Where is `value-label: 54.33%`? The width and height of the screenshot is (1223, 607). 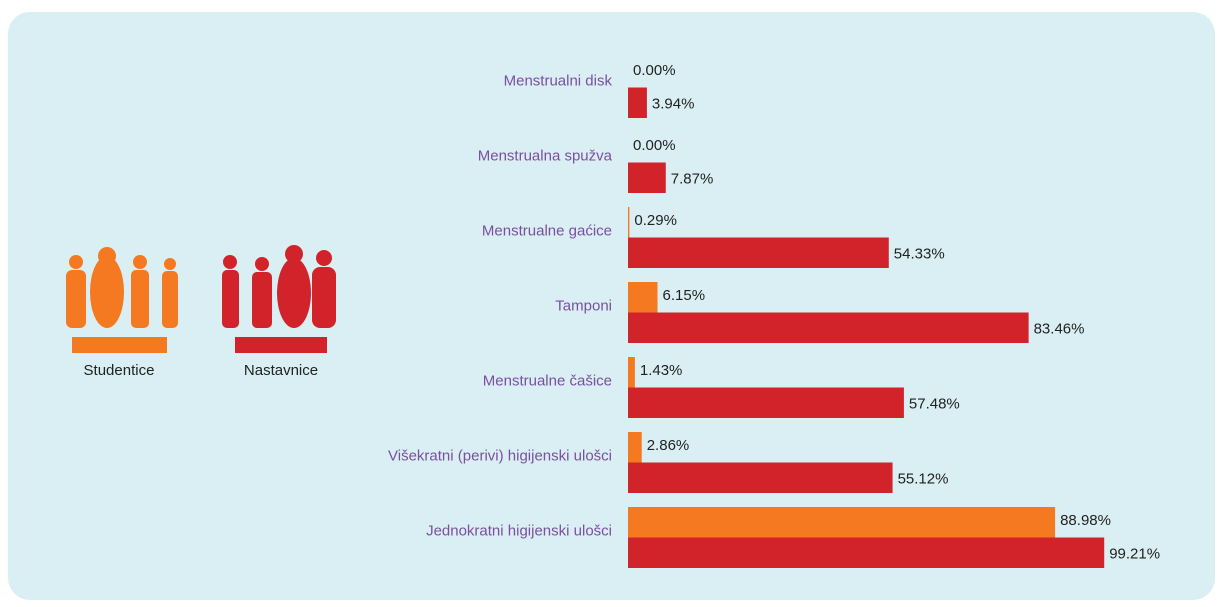 value-label: 54.33% is located at coordinates (919, 254).